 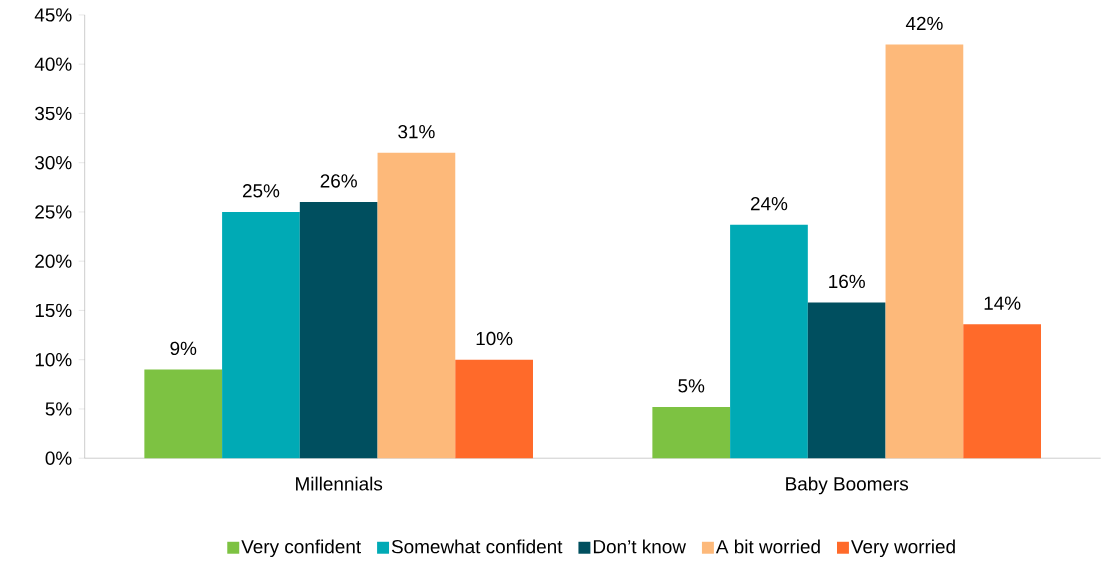 I want to click on y-tick-label: 5%, so click(x=58, y=409).